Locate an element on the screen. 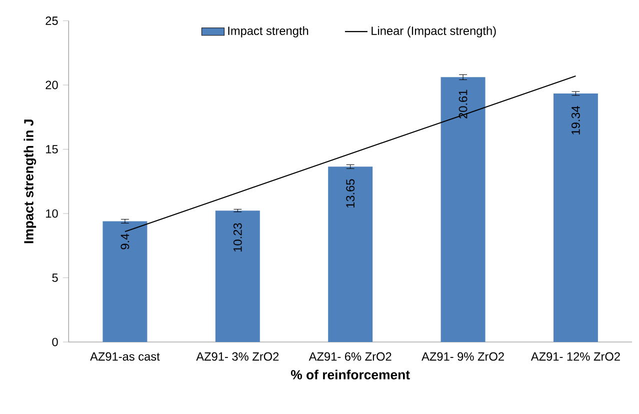 This screenshot has height=414, width=639. data-label: 13.65 is located at coordinates (350, 193).